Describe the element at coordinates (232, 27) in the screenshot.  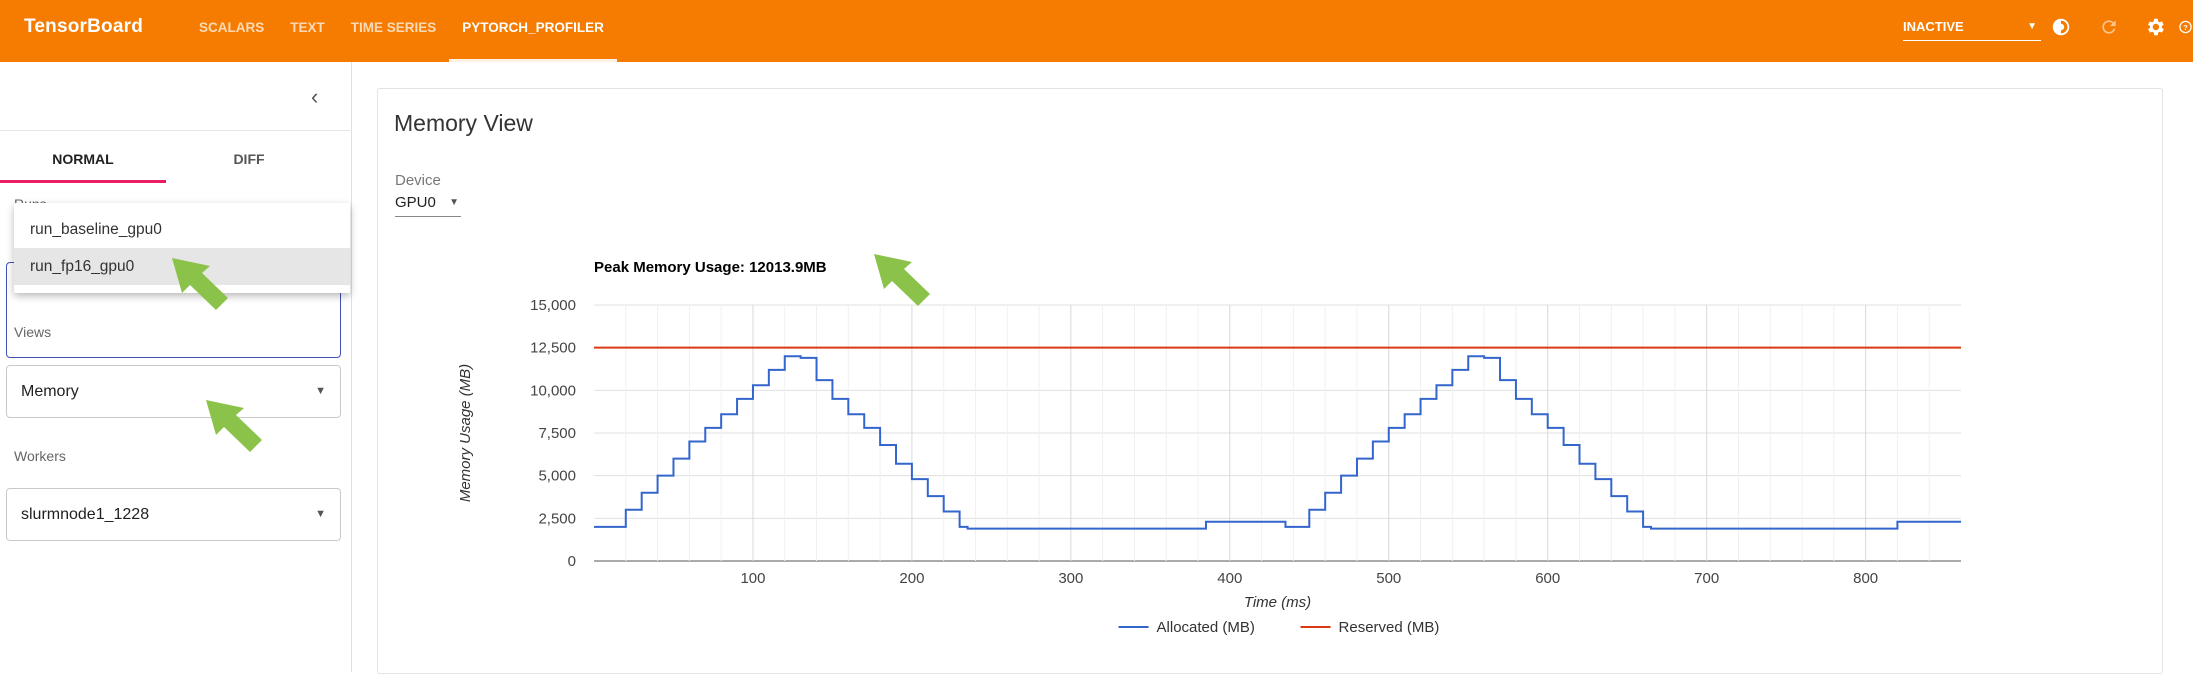
I see `tab-scalars: SCALARS` at that location.